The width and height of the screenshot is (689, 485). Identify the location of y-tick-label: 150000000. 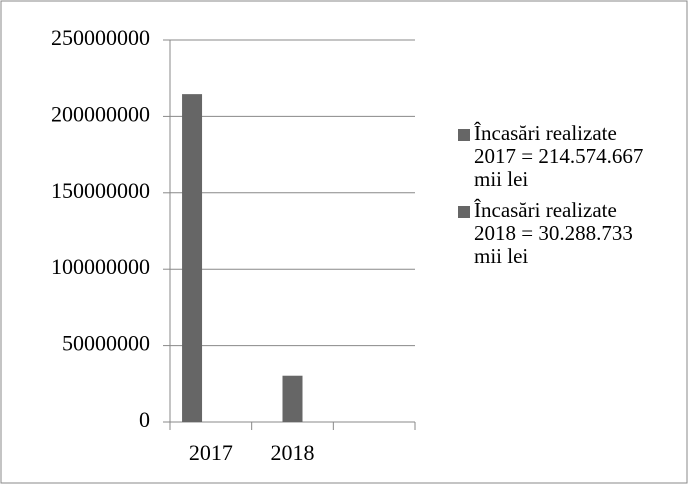
(100, 190).